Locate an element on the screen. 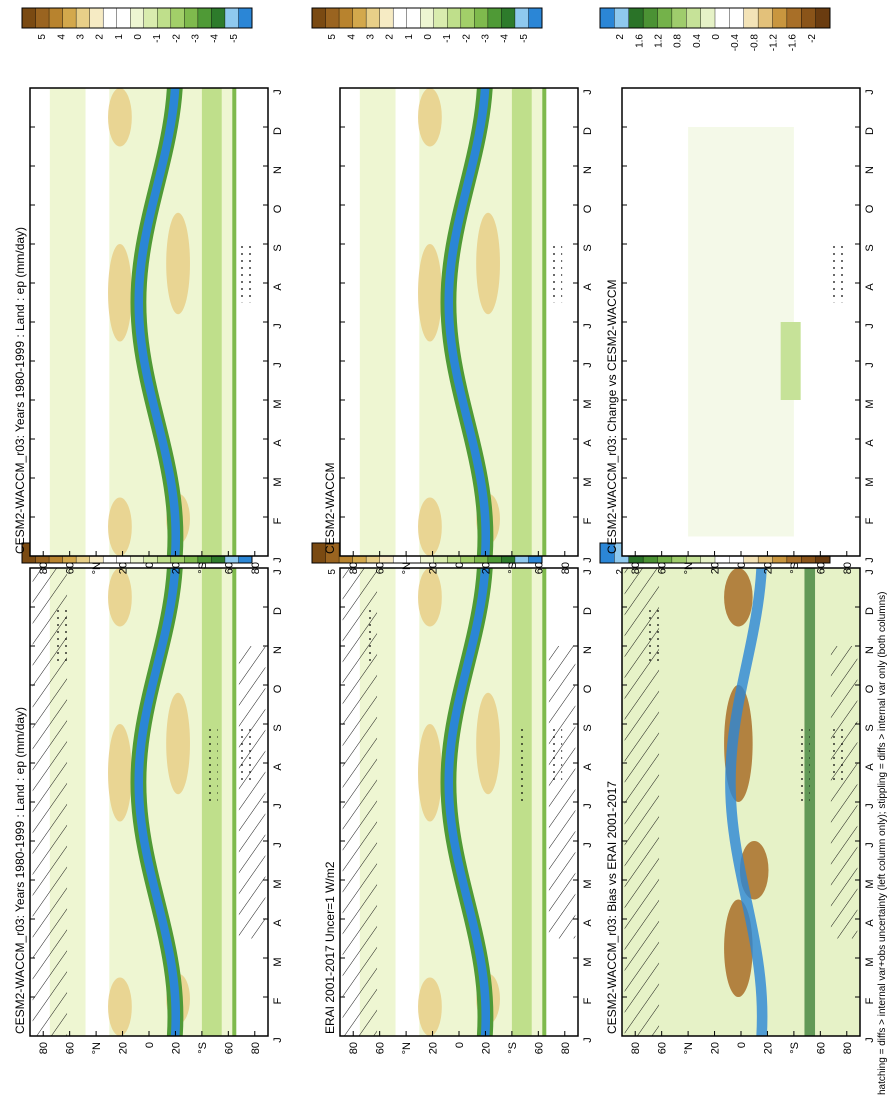 The height and width of the screenshot is (1103, 891). month-tick-label: S is located at coordinates (278, 247).